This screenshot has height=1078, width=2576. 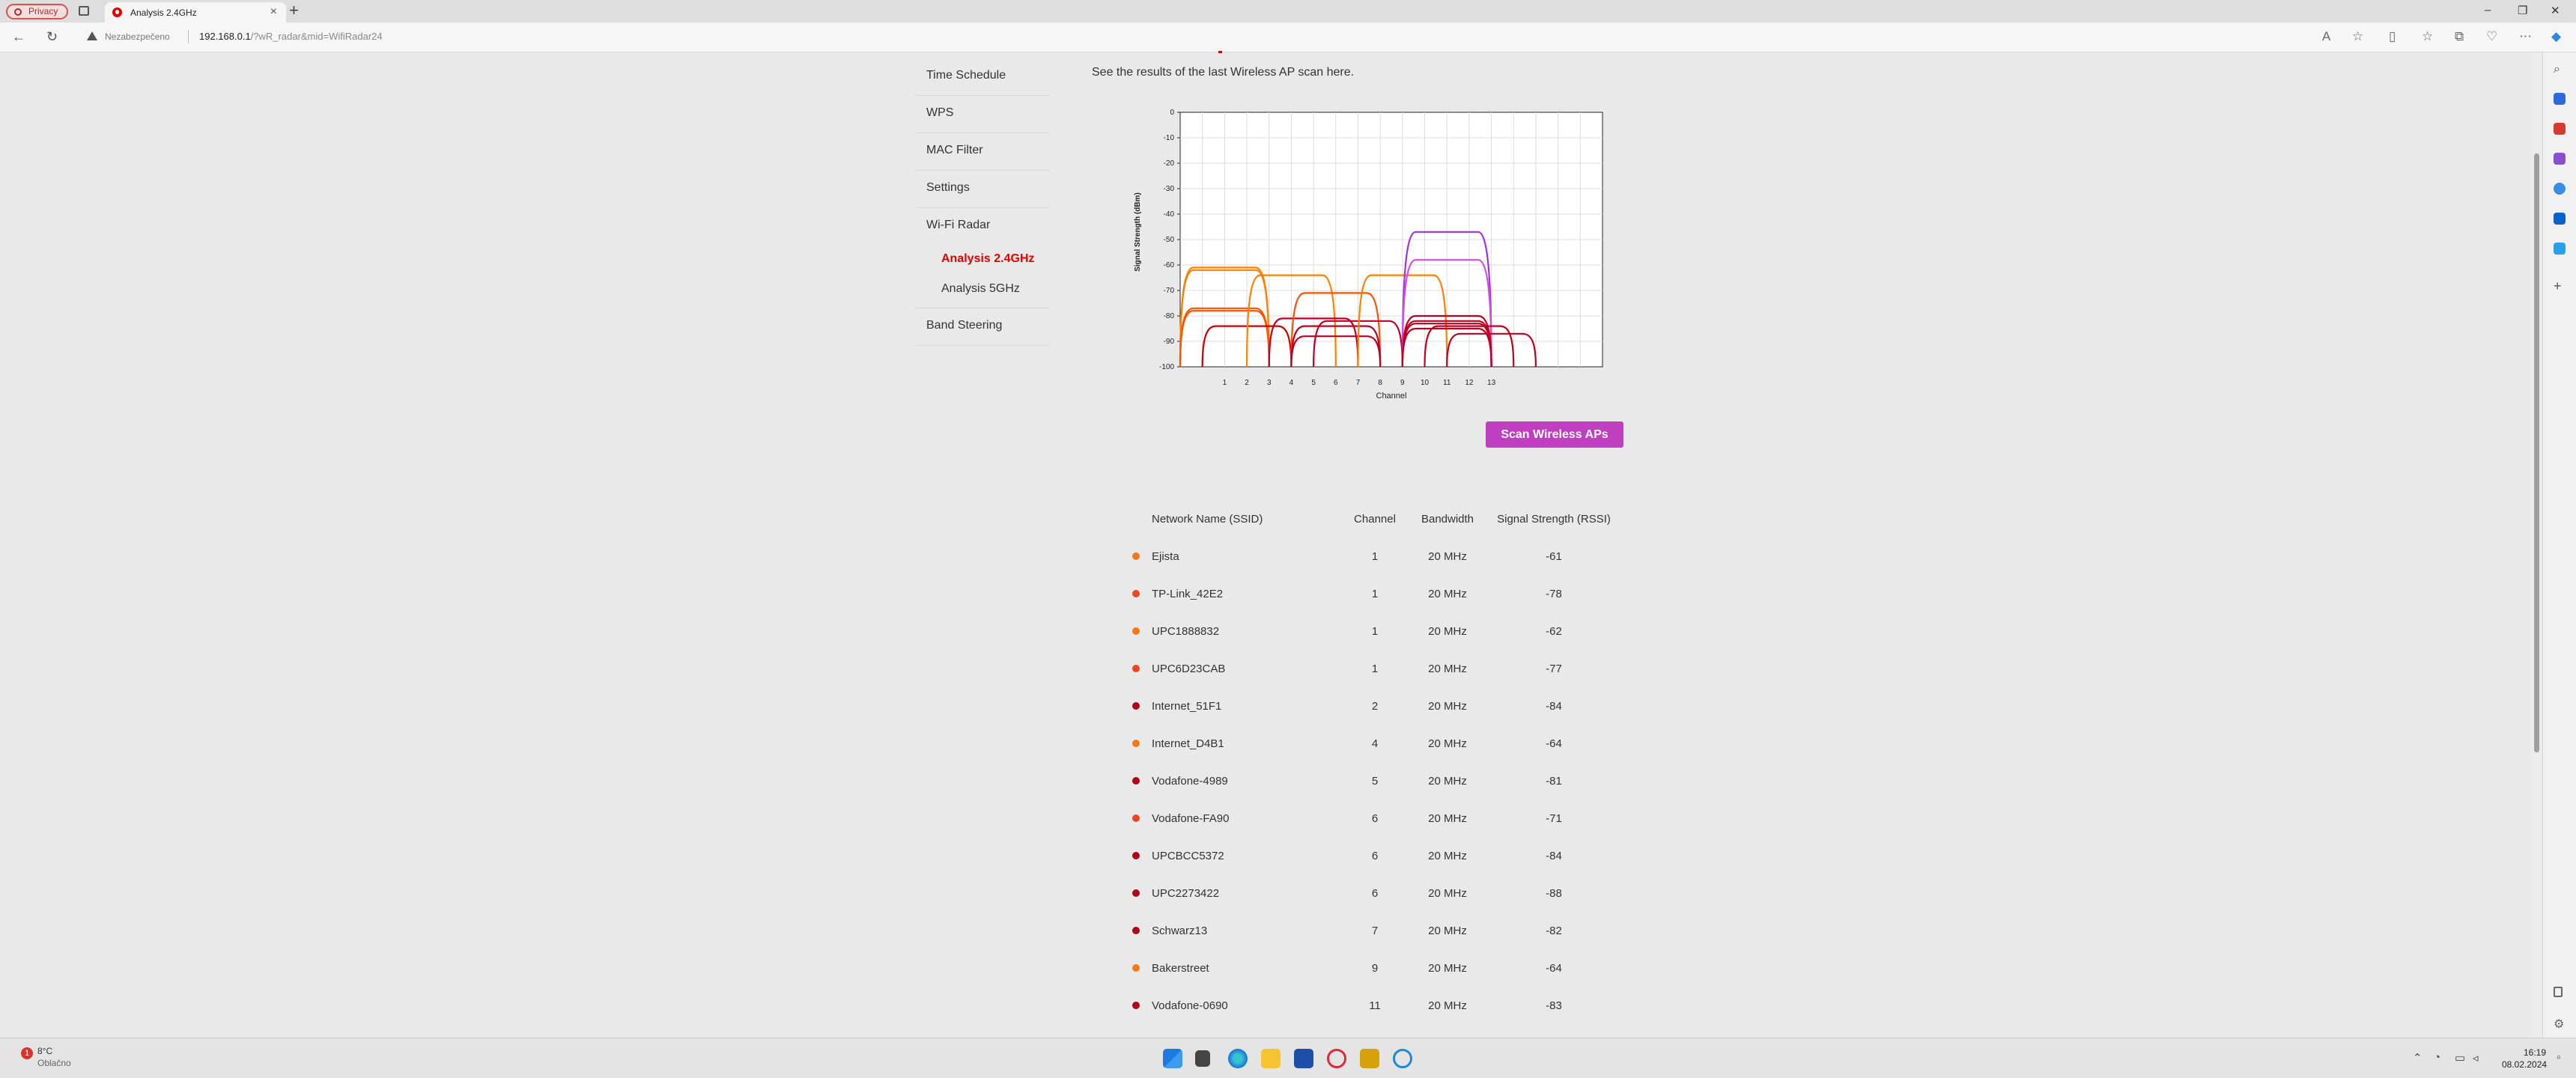 I want to click on nav-wps: WPS, so click(x=982, y=114).